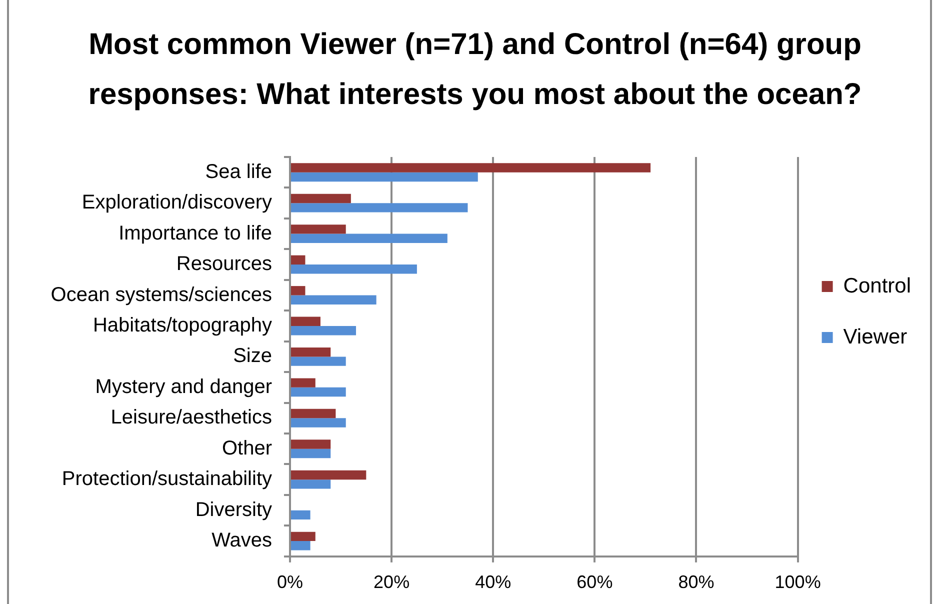 This screenshot has height=604, width=937. I want to click on x-tick-label: 20%, so click(392, 582).